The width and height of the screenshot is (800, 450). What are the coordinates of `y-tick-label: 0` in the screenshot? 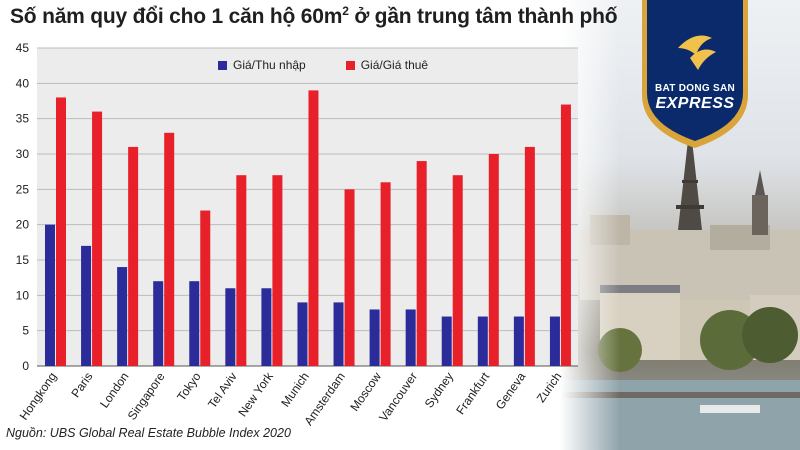 It's located at (25, 366).